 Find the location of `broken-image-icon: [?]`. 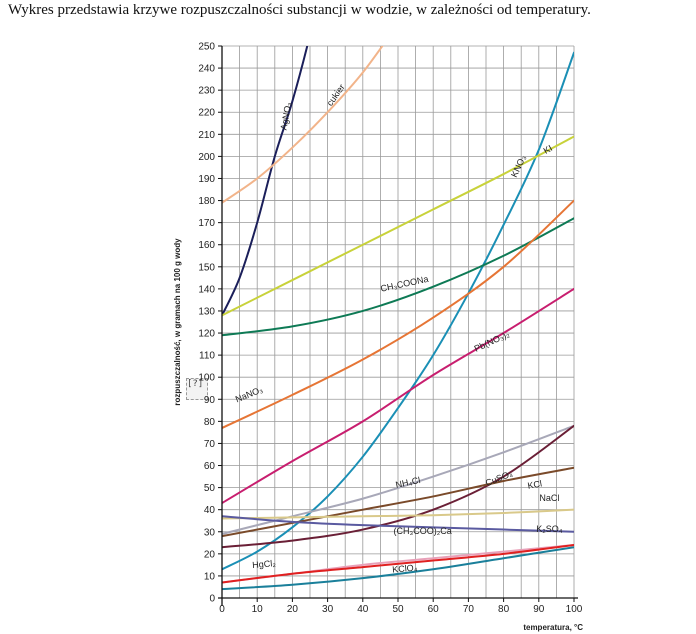

broken-image-icon: [?] is located at coordinates (197, 389).